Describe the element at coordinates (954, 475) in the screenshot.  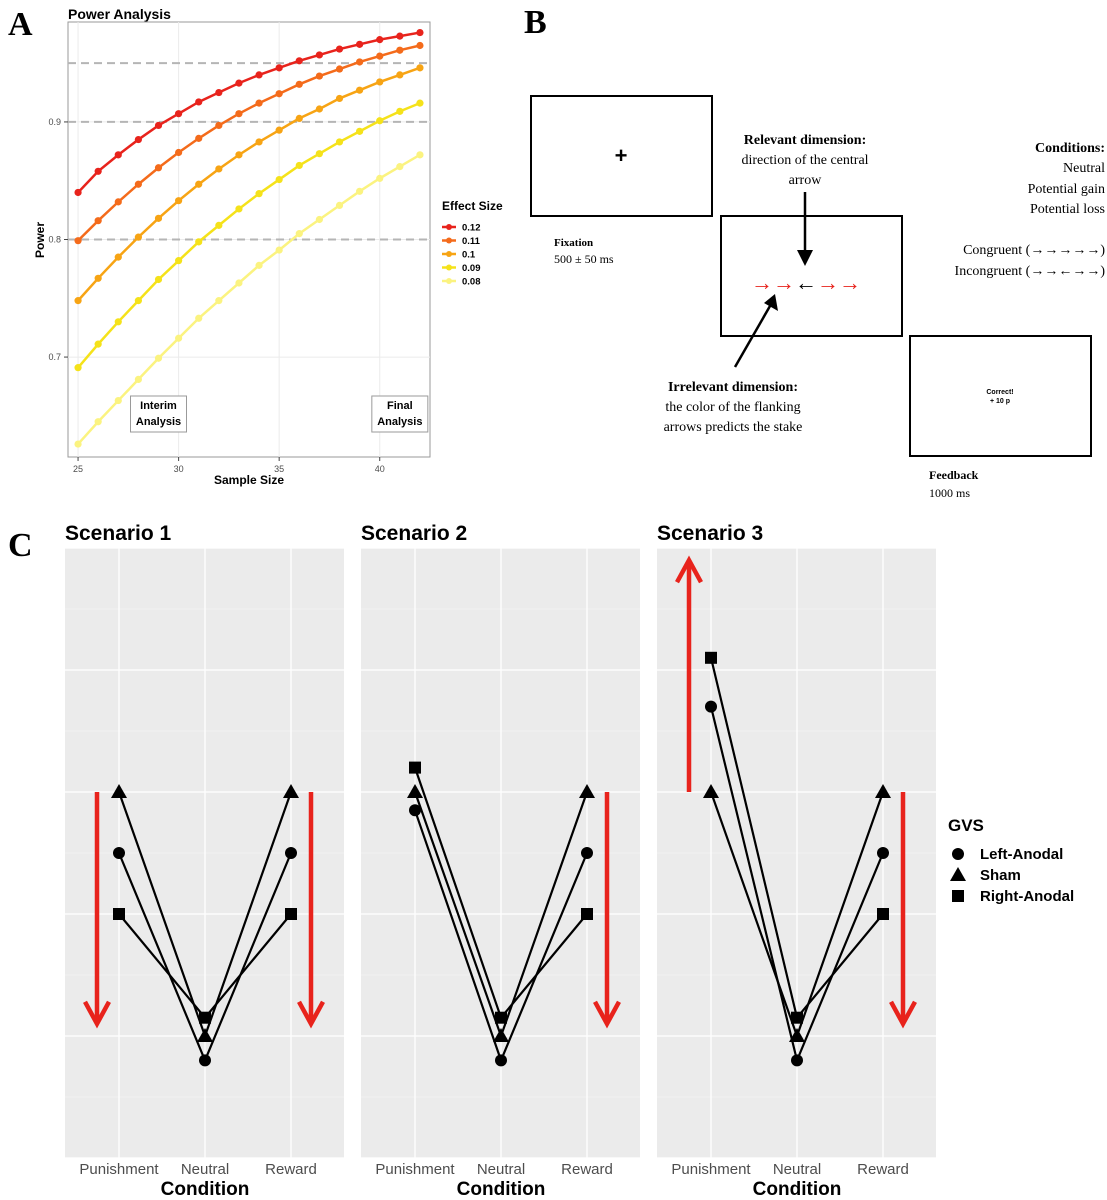
I see `feedback-label: Feedback` at that location.